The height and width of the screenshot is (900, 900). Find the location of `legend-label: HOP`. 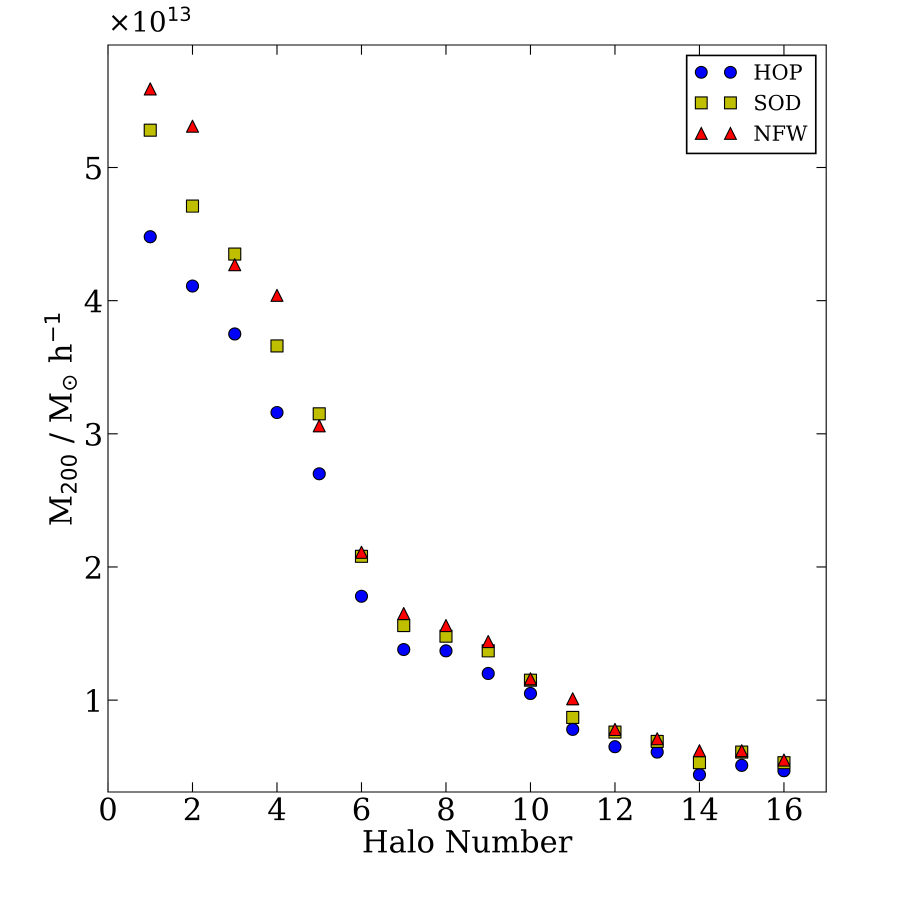

legend-label: HOP is located at coordinates (778, 72).